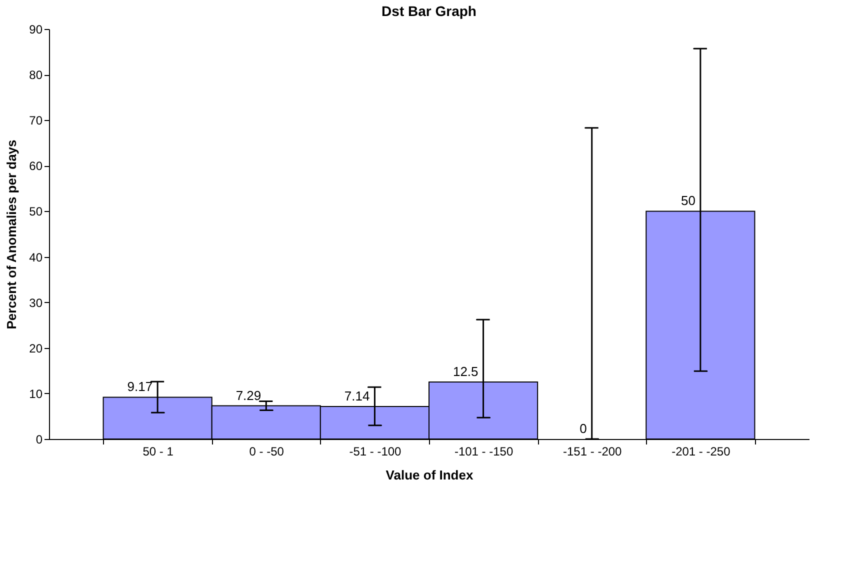 Image resolution: width=865 pixels, height=579 pixels. What do you see at coordinates (429, 11) in the screenshot?
I see `chart-title: Dst Bar Graph` at bounding box center [429, 11].